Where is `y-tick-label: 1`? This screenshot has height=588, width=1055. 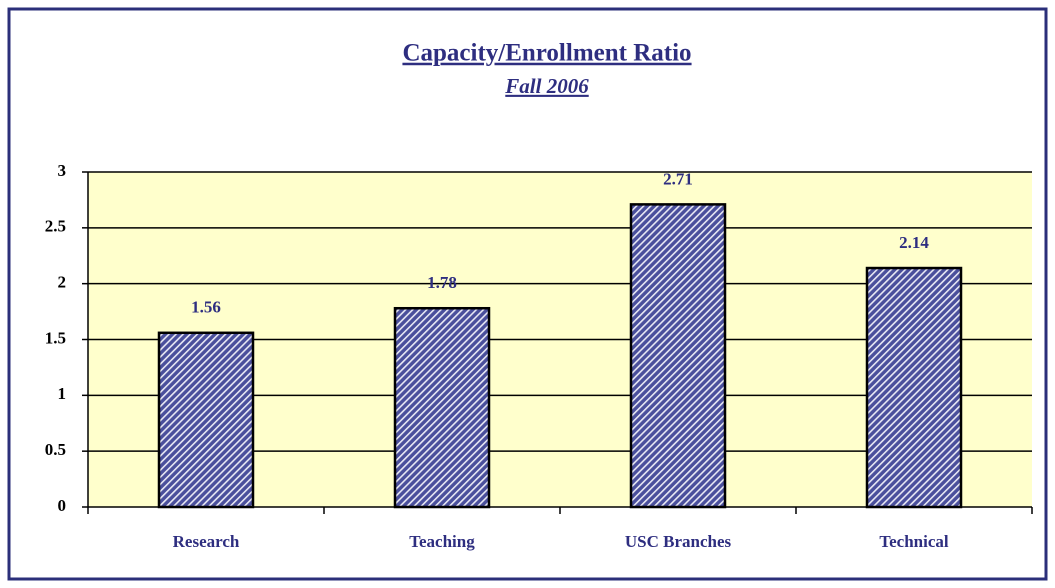 y-tick-label: 1 is located at coordinates (62, 393).